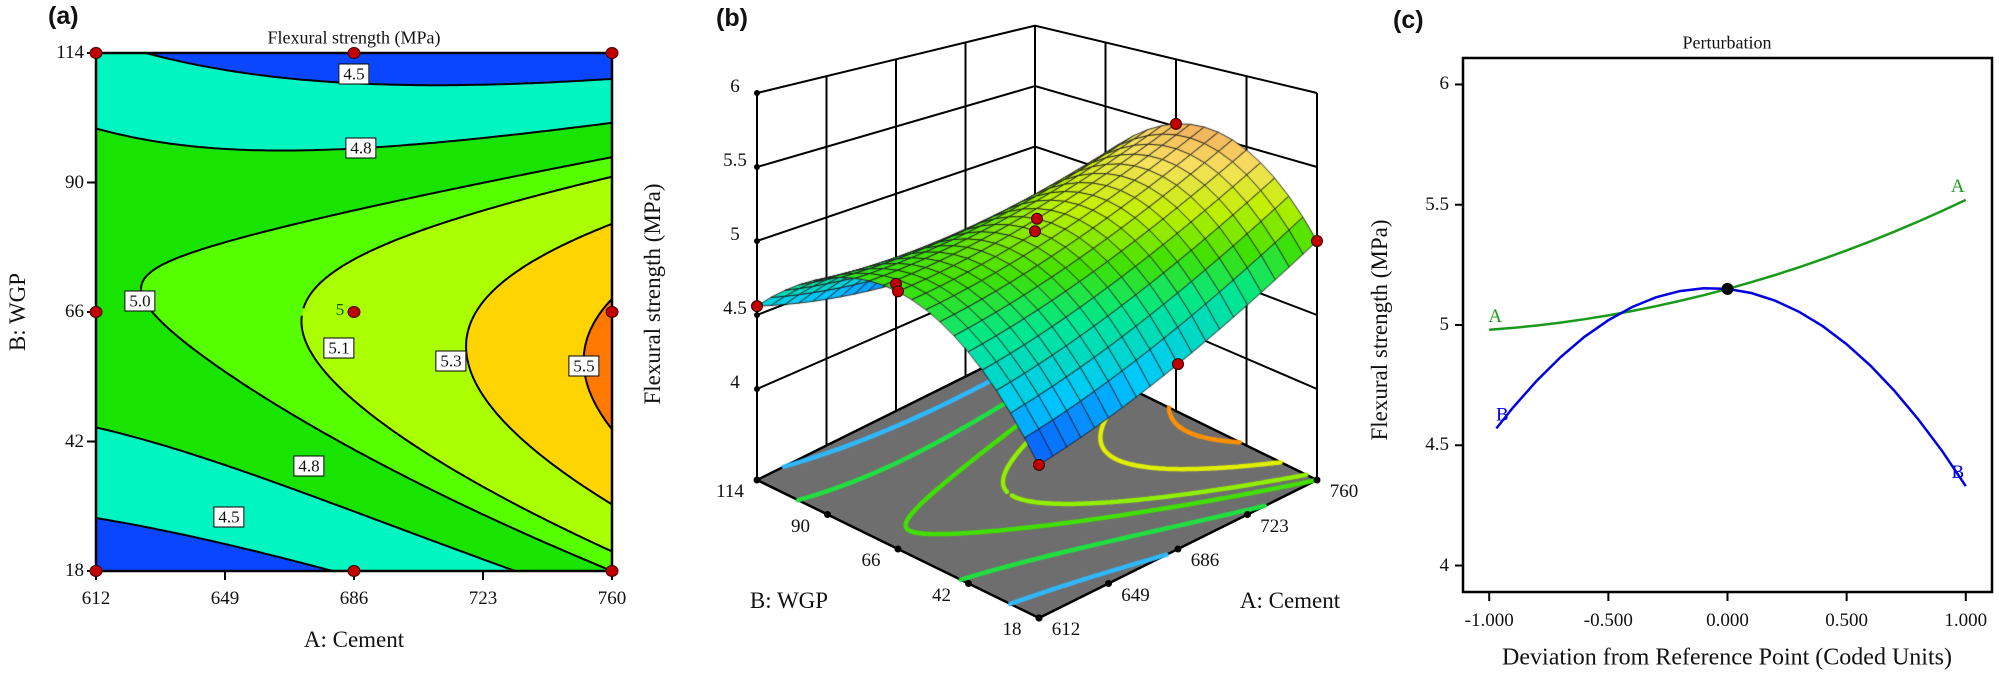 The image size is (1999, 675). Describe the element at coordinates (451, 361) in the screenshot. I see `contour-label: 5.3` at that location.